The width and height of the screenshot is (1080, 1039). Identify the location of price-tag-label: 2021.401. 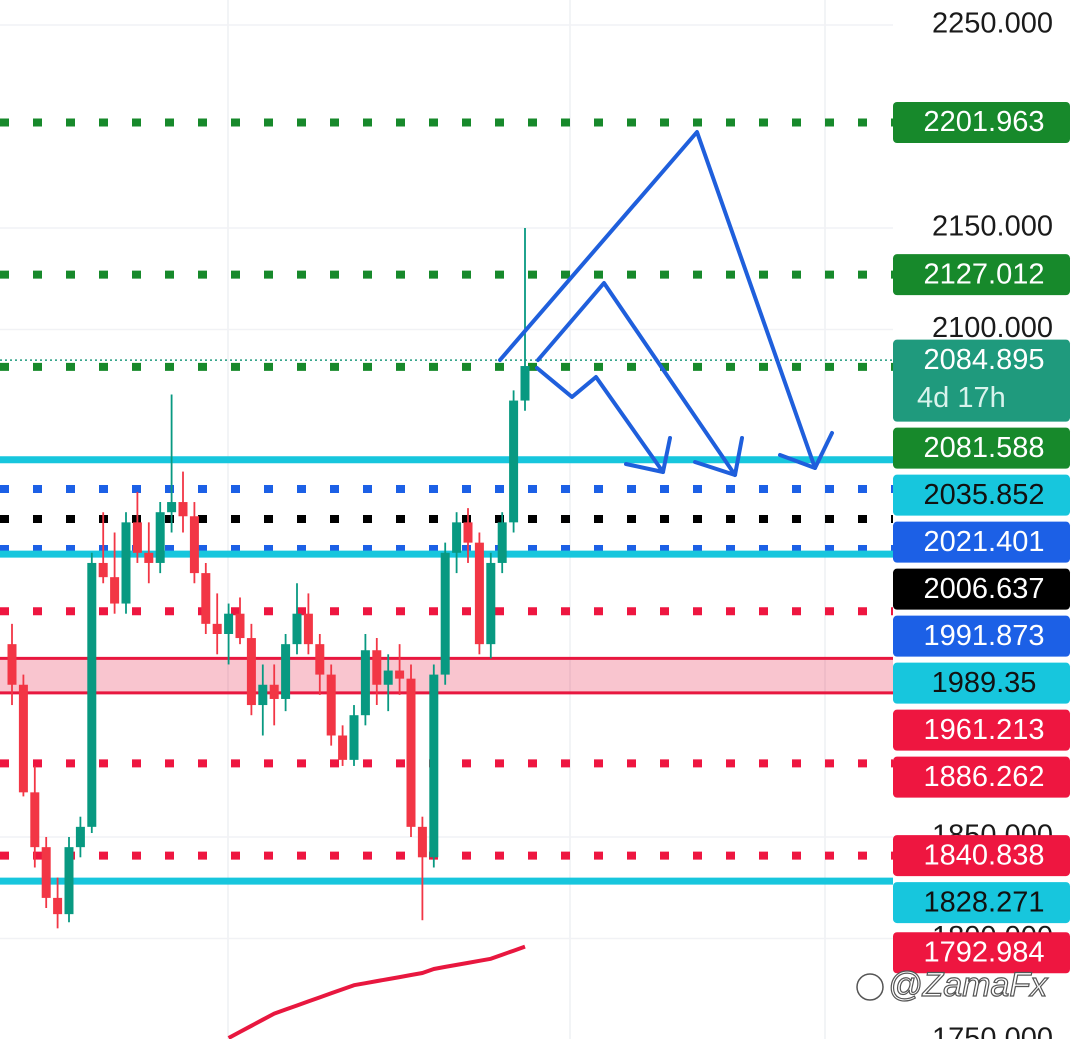
(984, 542).